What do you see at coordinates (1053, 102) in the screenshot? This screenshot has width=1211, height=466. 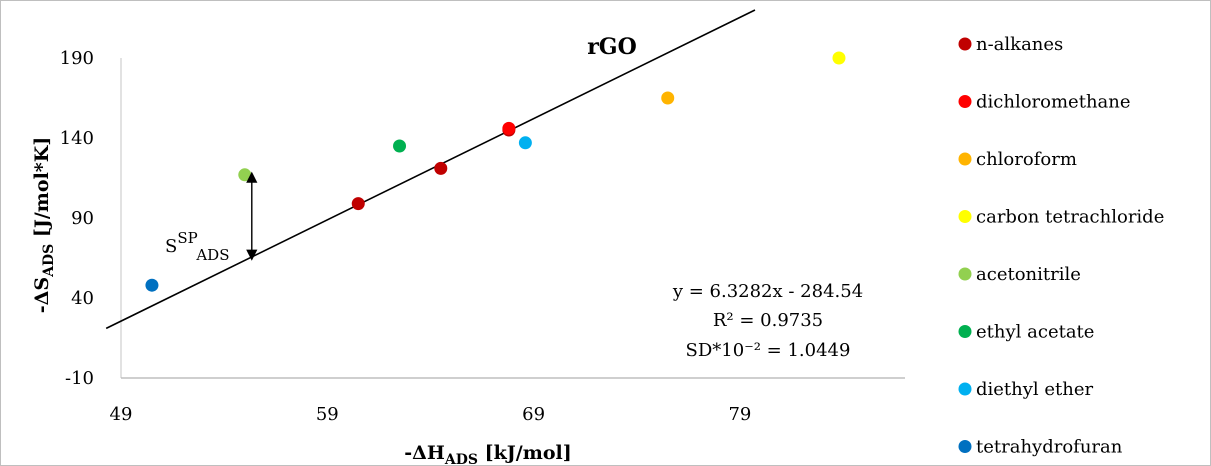 I see `legend-label: dichloromethane` at bounding box center [1053, 102].